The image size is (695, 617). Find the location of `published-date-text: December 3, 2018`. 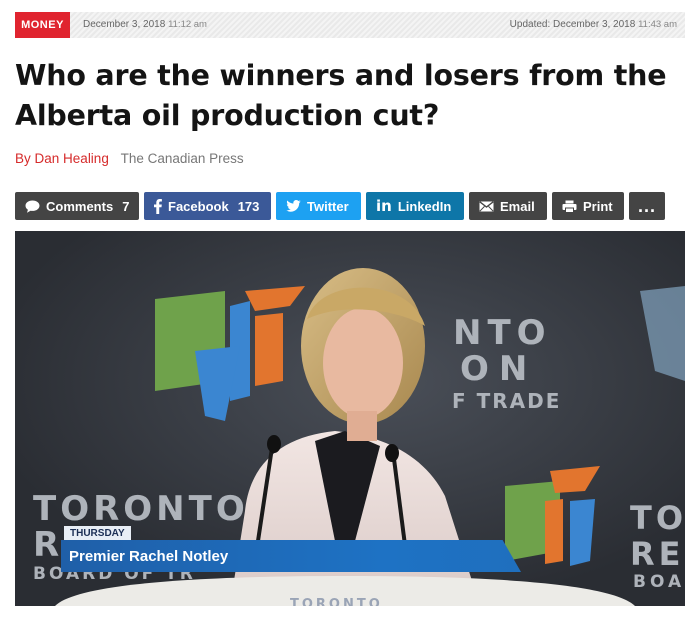

published-date-text: December 3, 2018 is located at coordinates (124, 24).